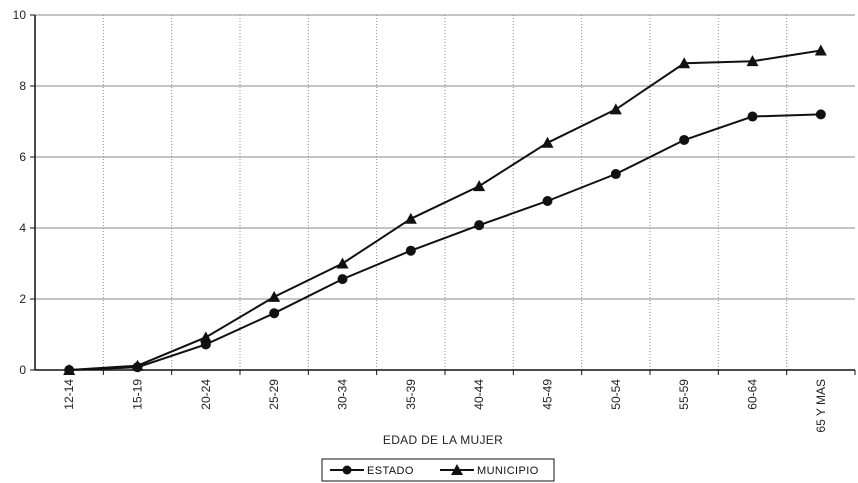  Describe the element at coordinates (22, 86) in the screenshot. I see `y-tick-label: 8` at that location.